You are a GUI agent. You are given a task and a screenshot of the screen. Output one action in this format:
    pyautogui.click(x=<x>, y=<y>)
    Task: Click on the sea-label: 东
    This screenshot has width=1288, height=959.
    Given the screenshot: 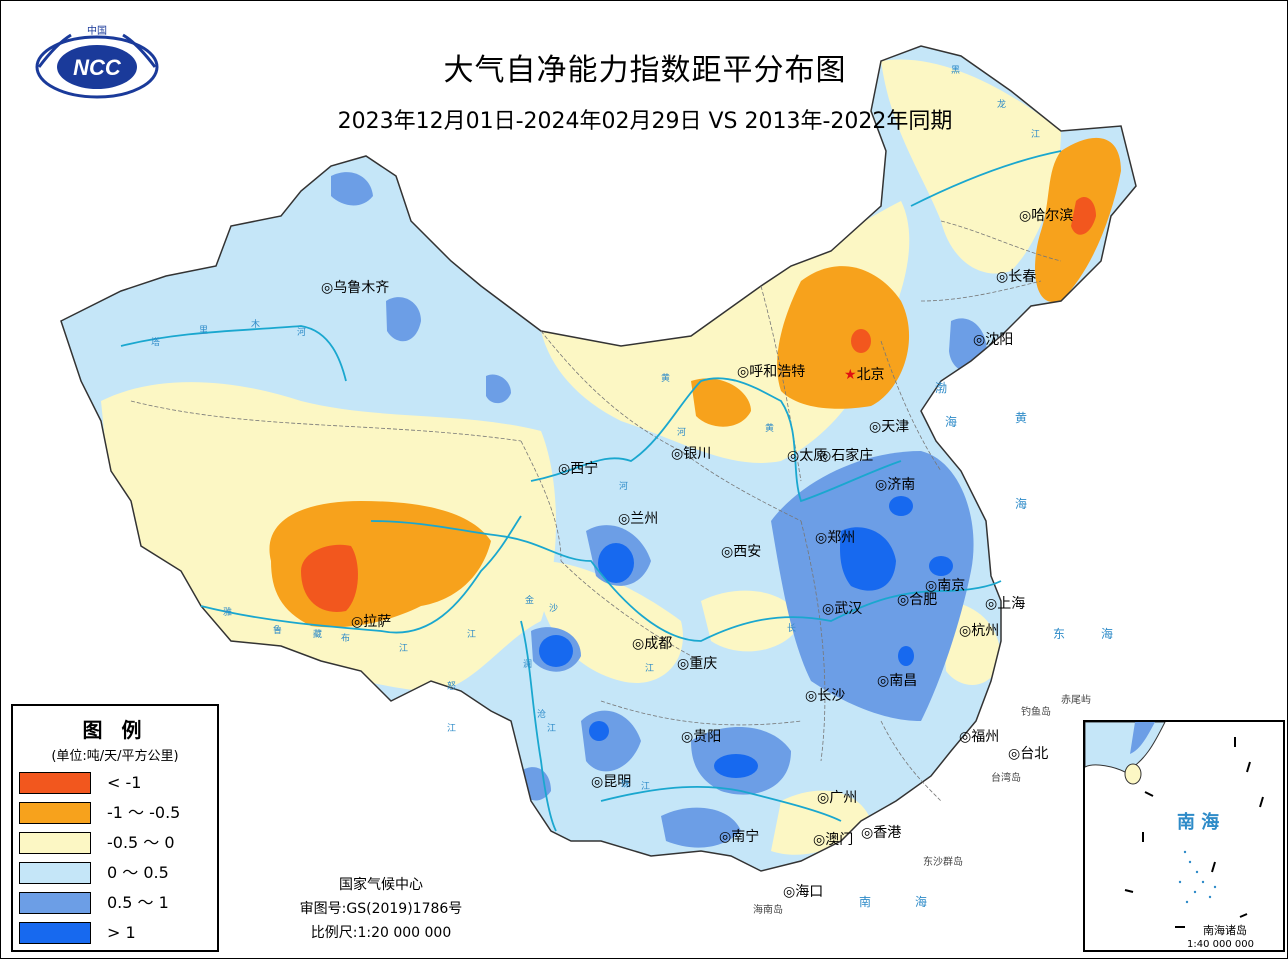 What is the action you would take?
    pyautogui.click(x=1059, y=634)
    